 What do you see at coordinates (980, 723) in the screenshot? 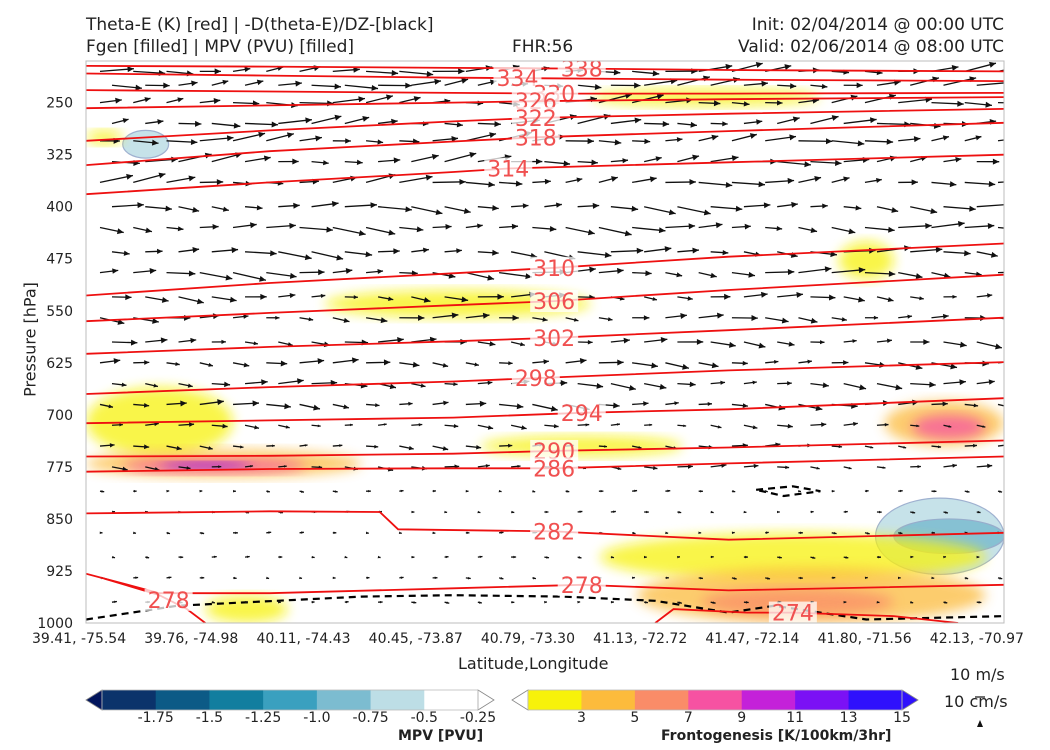
I see `wind-scale-arrow-v` at bounding box center [980, 723].